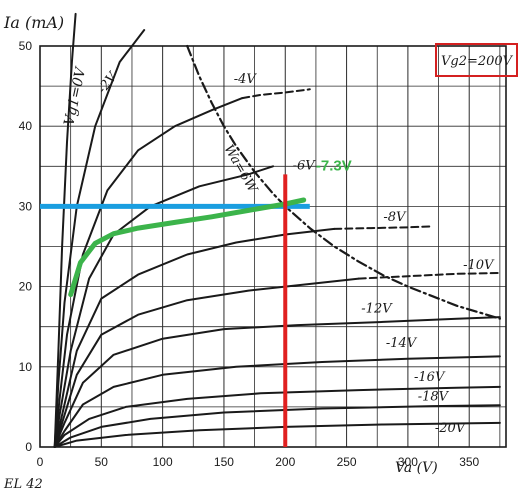 The image size is (532, 500). Describe the element at coordinates (75, 95) in the screenshot. I see `curve-label-vg1-0v: Vg1=0V` at that location.